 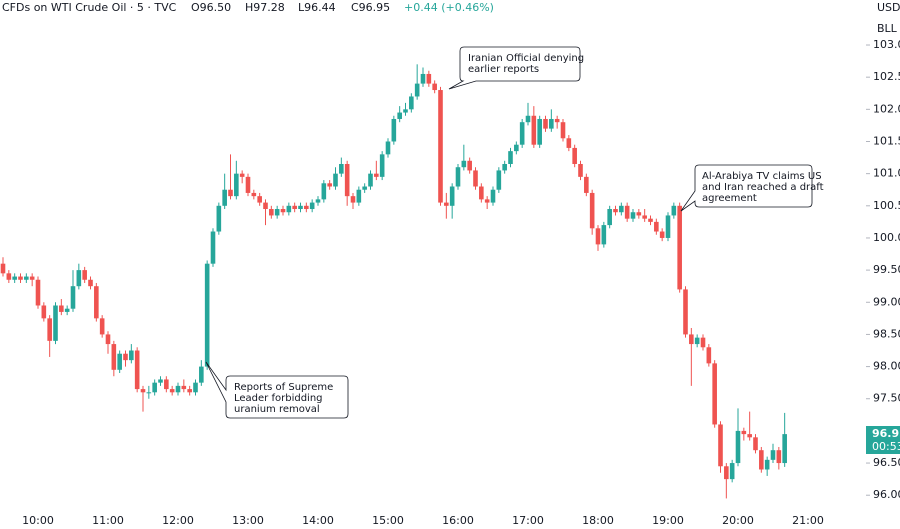 I want to click on annotation-text: agreement, so click(x=729, y=198).